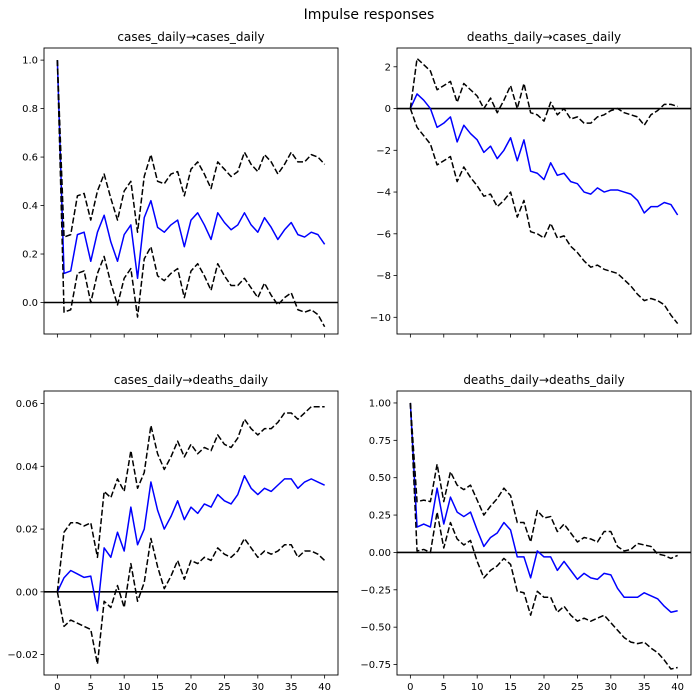 The width and height of the screenshot is (700, 700). Describe the element at coordinates (30, 206) in the screenshot. I see `y-tick-label: 0.4` at that location.